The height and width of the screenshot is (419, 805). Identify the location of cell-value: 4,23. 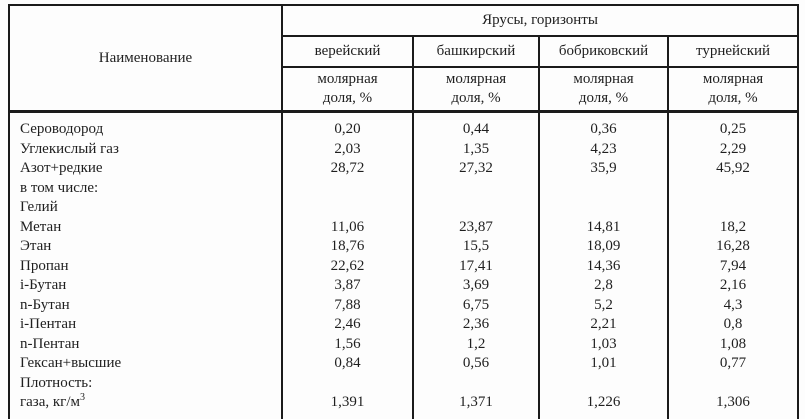
(603, 149).